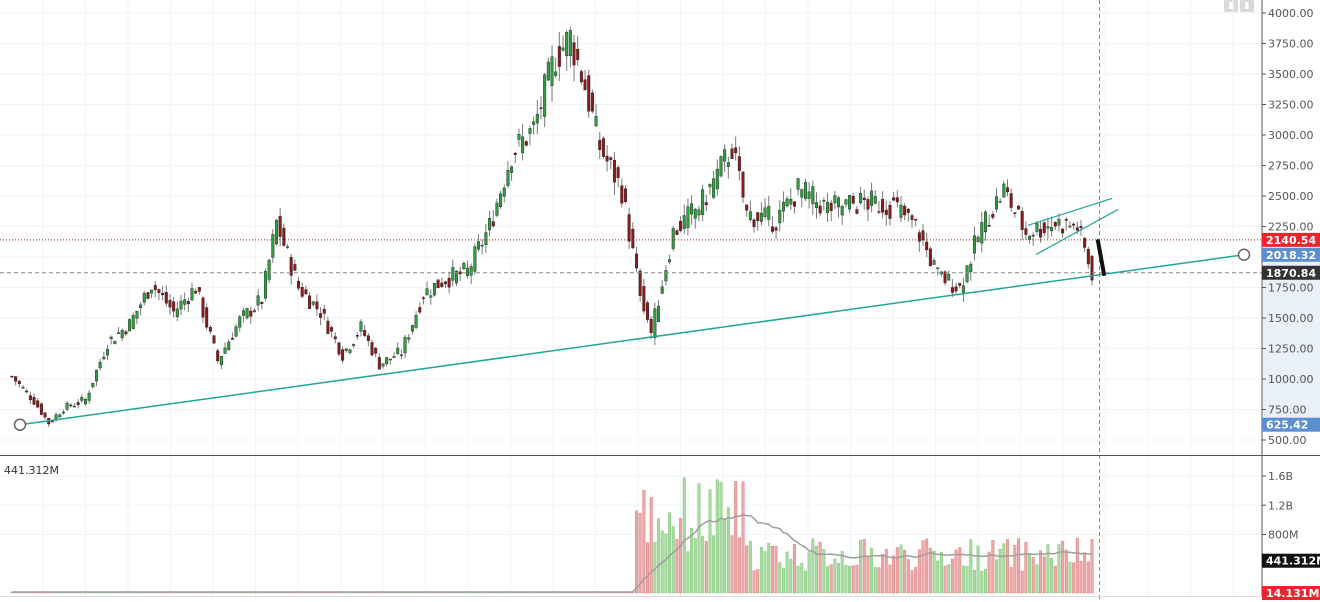 This screenshot has width=1320, height=602. Describe the element at coordinates (31, 470) in the screenshot. I see `volume-legend-label: 441.312M` at that location.